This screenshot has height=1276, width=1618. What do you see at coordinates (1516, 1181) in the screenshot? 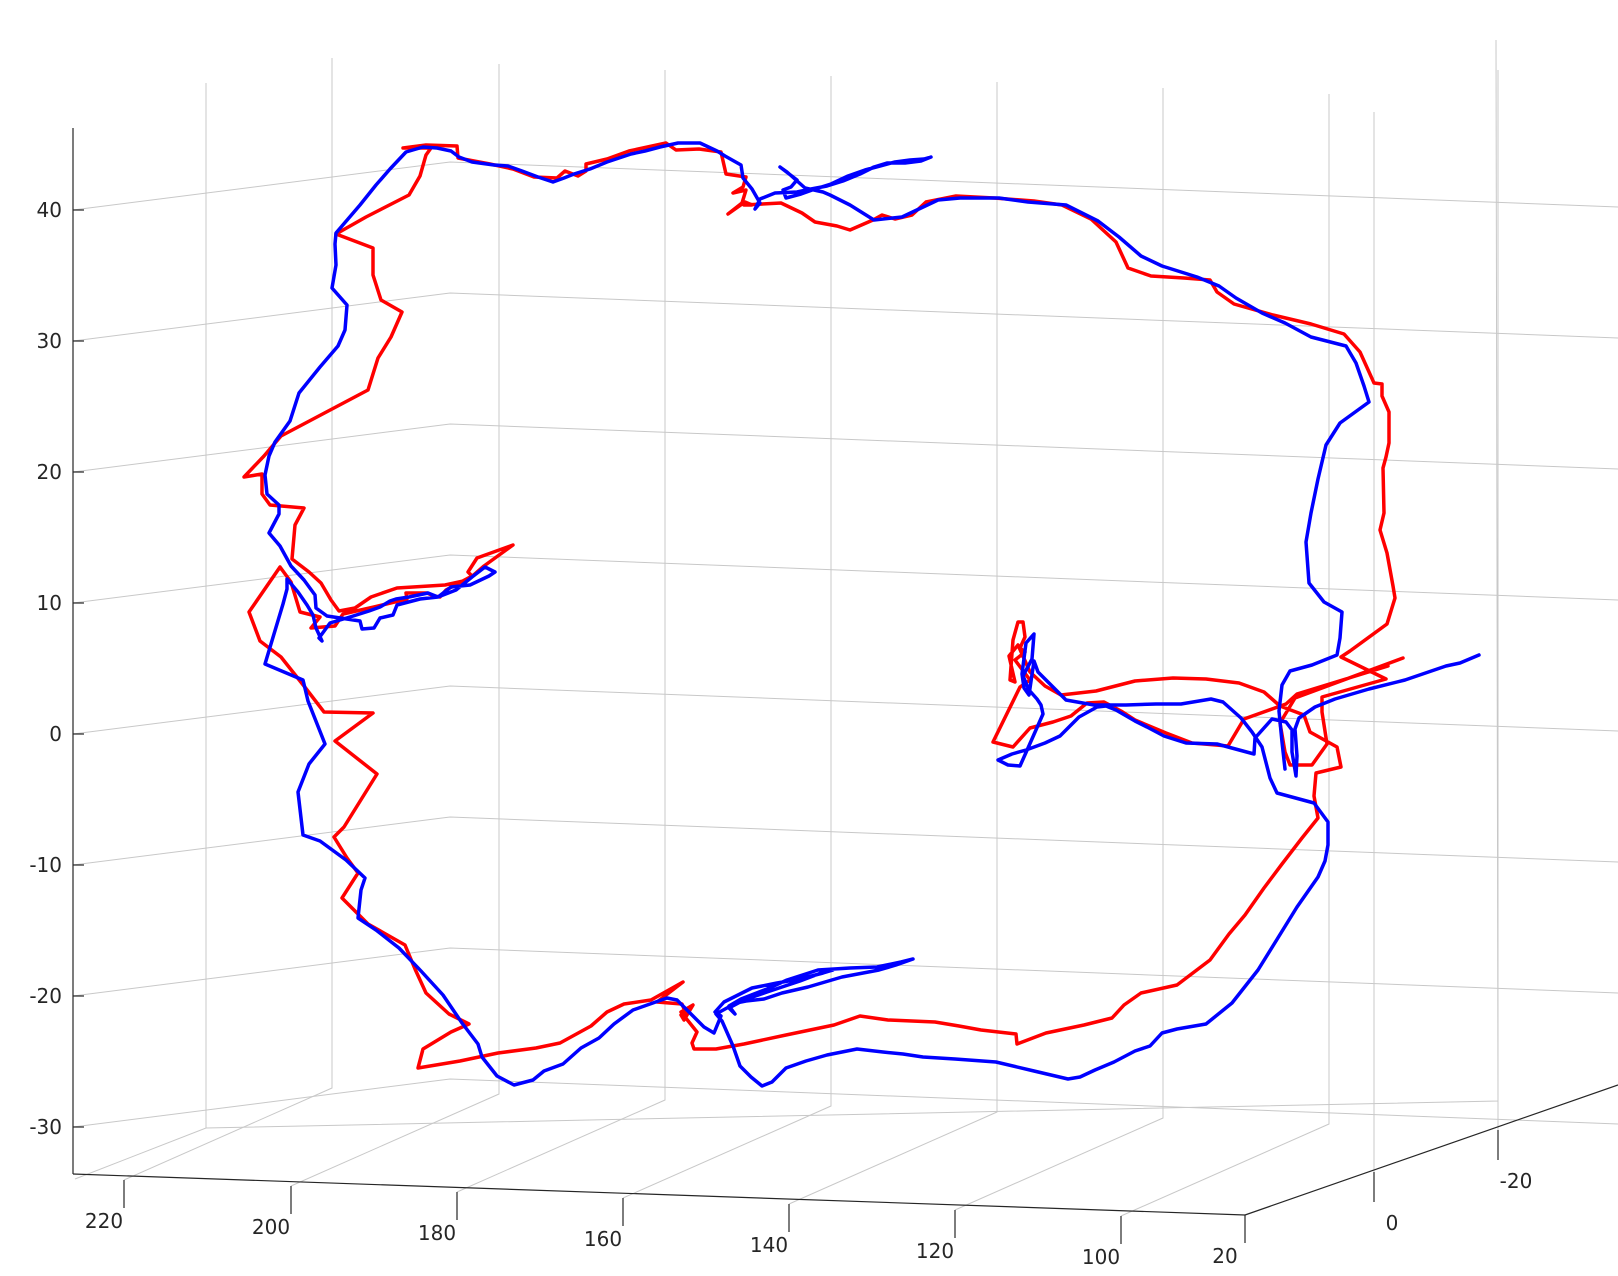
I see `y-tick-label: -20` at bounding box center [1516, 1181].